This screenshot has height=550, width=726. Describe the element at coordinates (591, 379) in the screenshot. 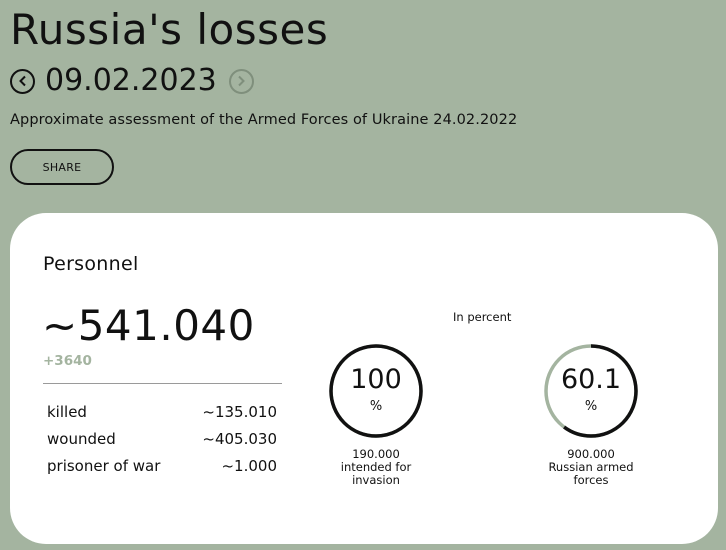

I see `gauge-value: 60.1` at that location.